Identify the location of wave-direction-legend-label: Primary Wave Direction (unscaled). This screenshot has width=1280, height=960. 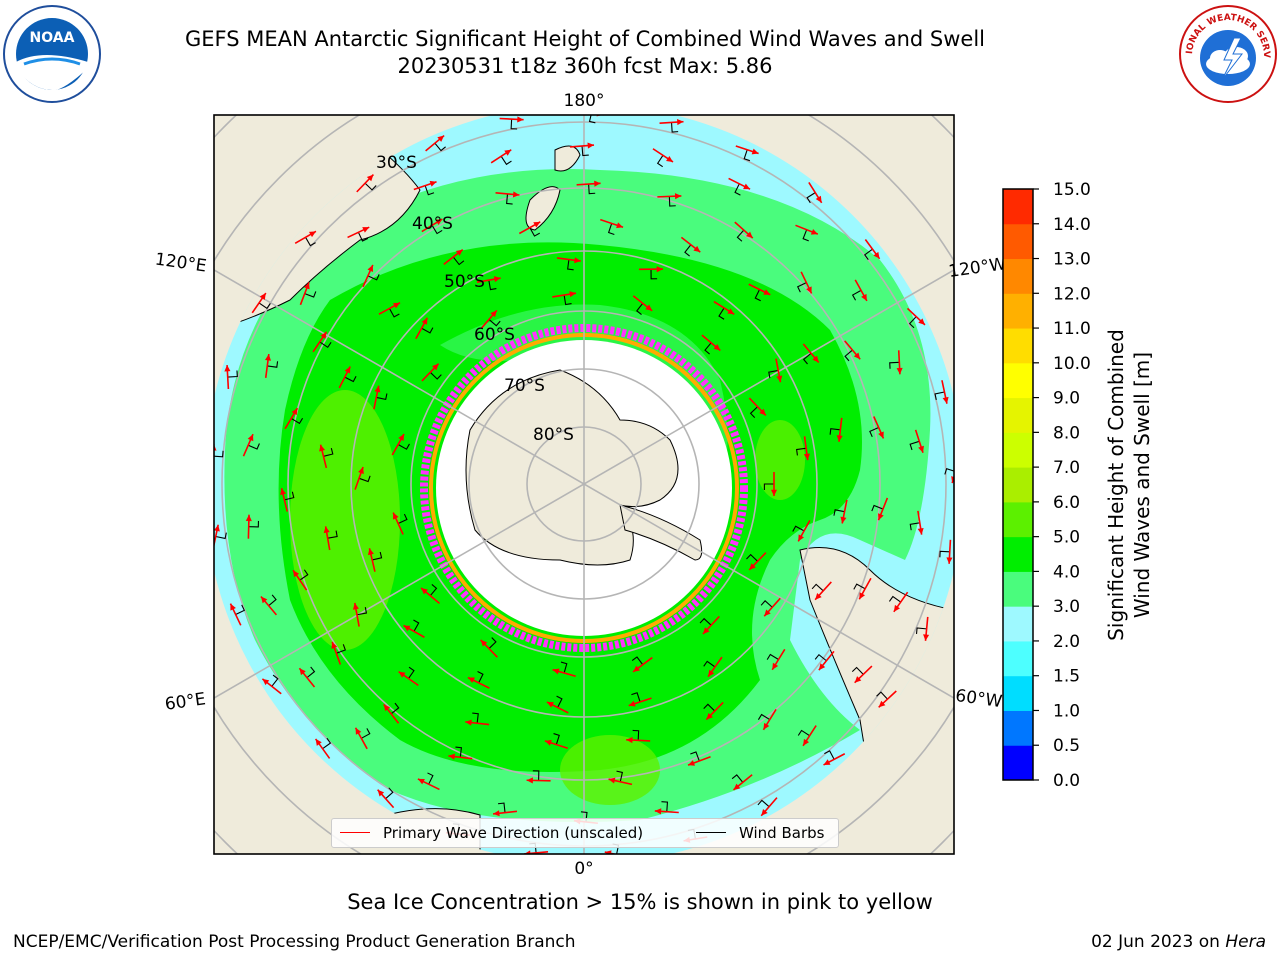
(513, 833).